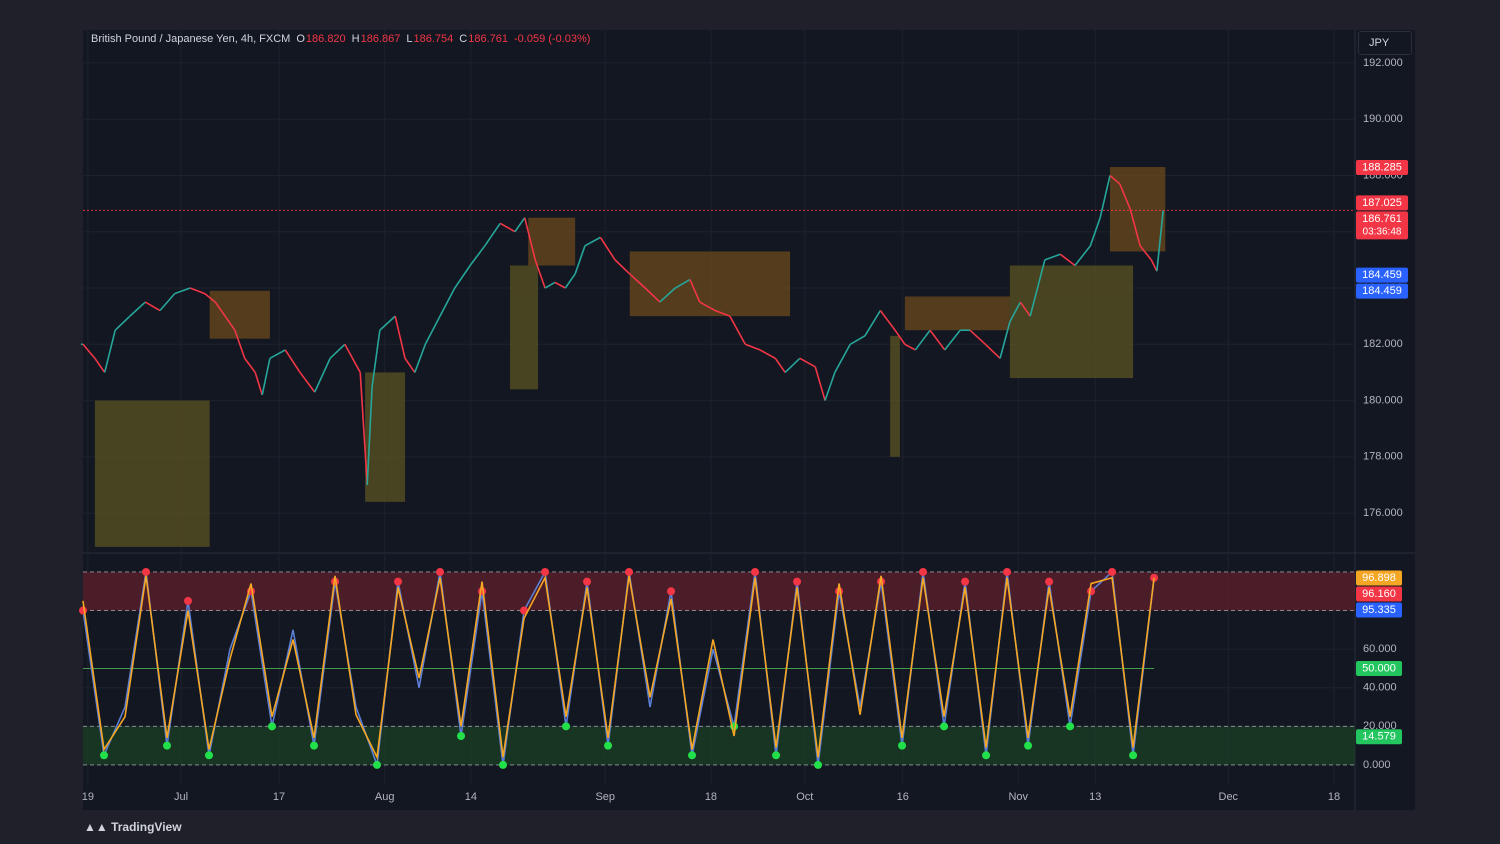  What do you see at coordinates (88, 797) in the screenshot?
I see `x-tick-label: 19` at bounding box center [88, 797].